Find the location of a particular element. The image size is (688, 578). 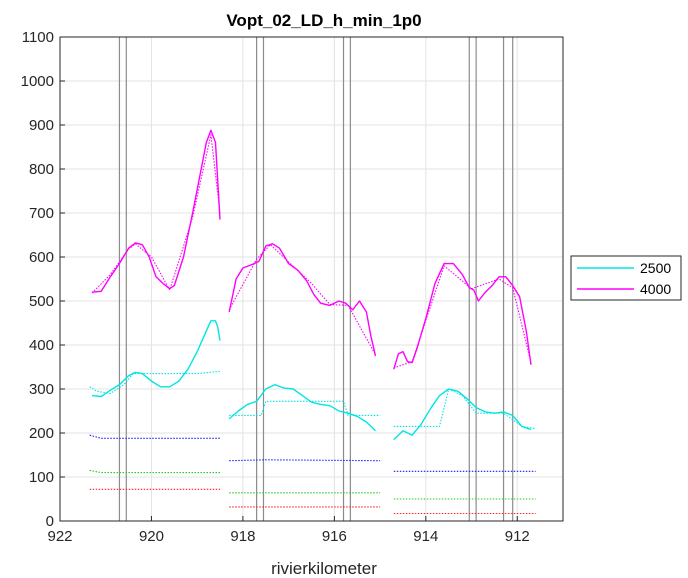

y-tick-label: 100 is located at coordinates (41, 477).